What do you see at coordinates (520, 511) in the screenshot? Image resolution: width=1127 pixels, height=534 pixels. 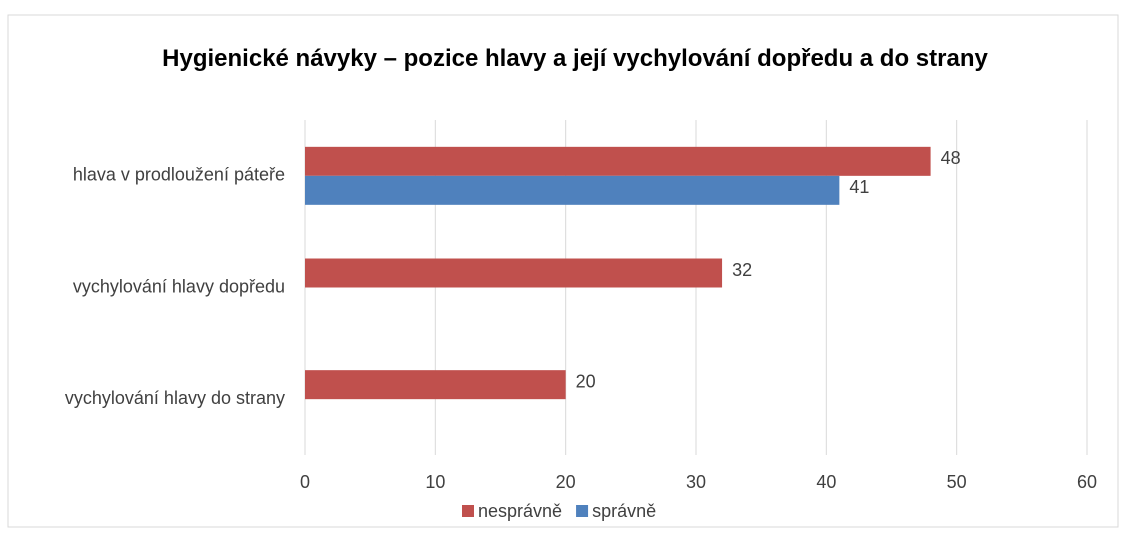 I see `legend-label: nesprávně` at bounding box center [520, 511].